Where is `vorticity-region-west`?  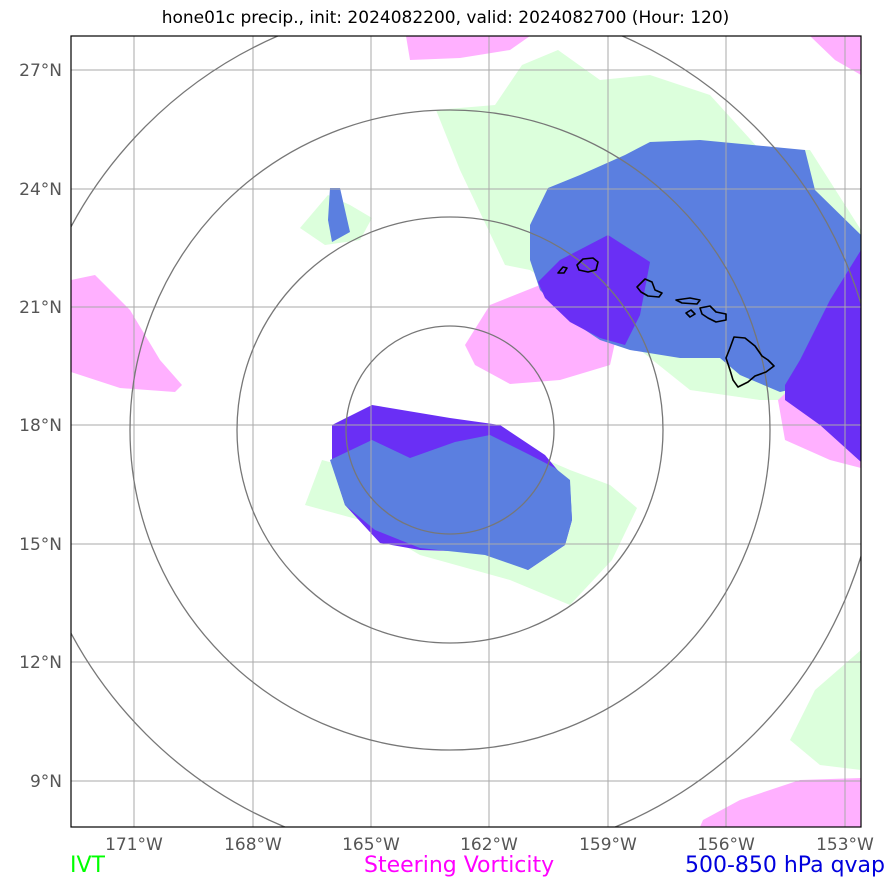
vorticity-region-west is located at coordinates (126, 333).